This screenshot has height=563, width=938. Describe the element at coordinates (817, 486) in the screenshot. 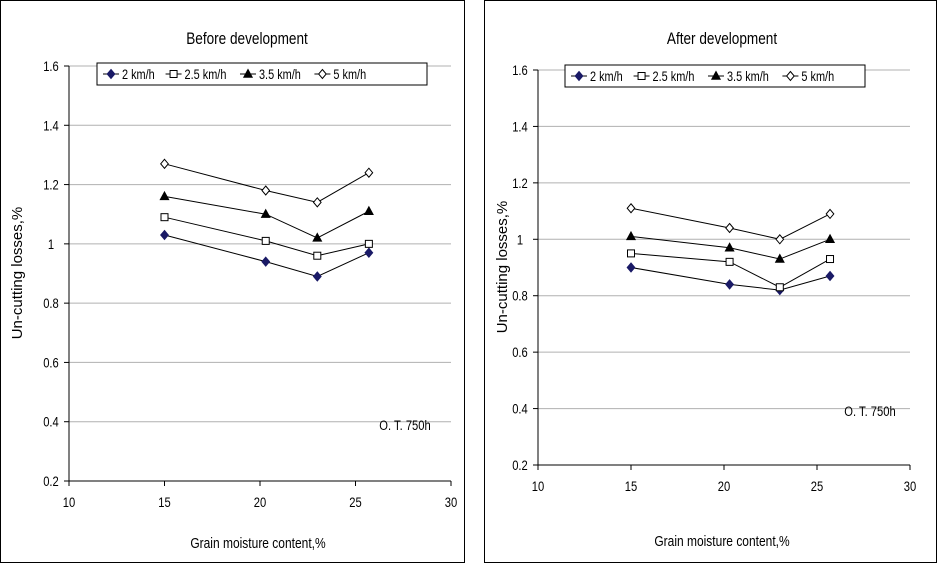

I see `x-tick-label: 25` at that location.